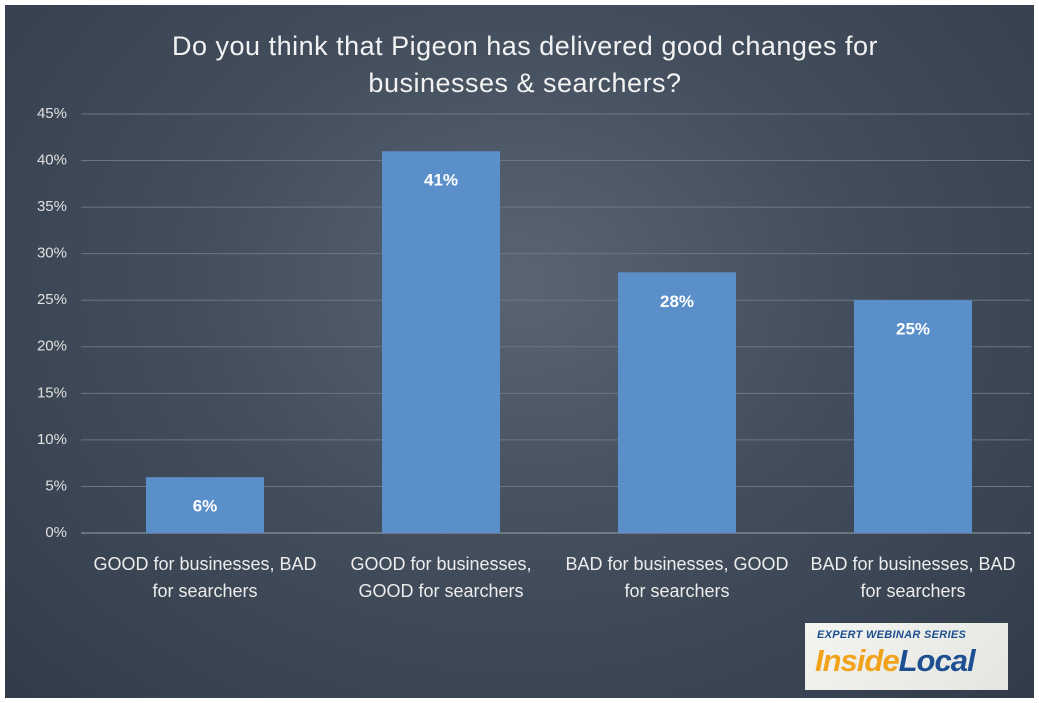  I want to click on logo: EXPERT WEBINAR SERIES InsideLocal, so click(906, 656).